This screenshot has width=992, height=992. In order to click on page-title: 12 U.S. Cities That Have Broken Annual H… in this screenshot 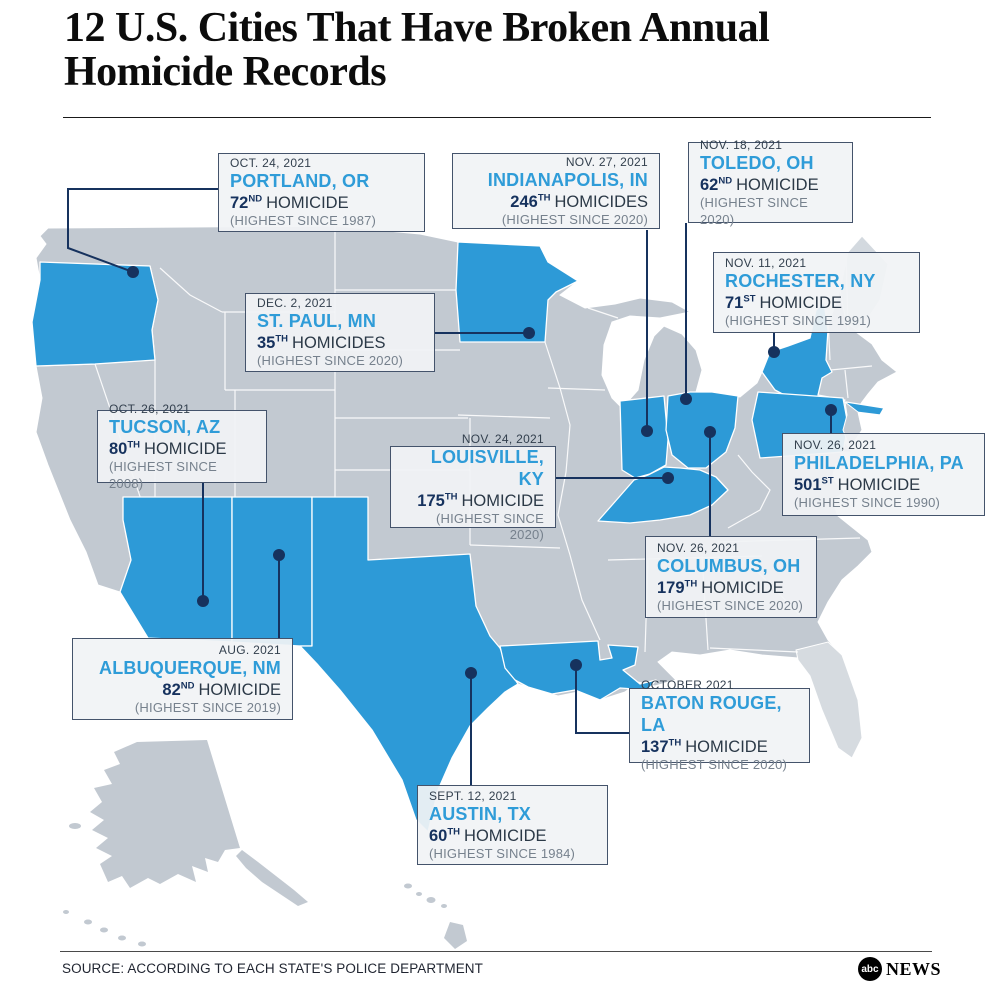, I will do `click(417, 50)`.